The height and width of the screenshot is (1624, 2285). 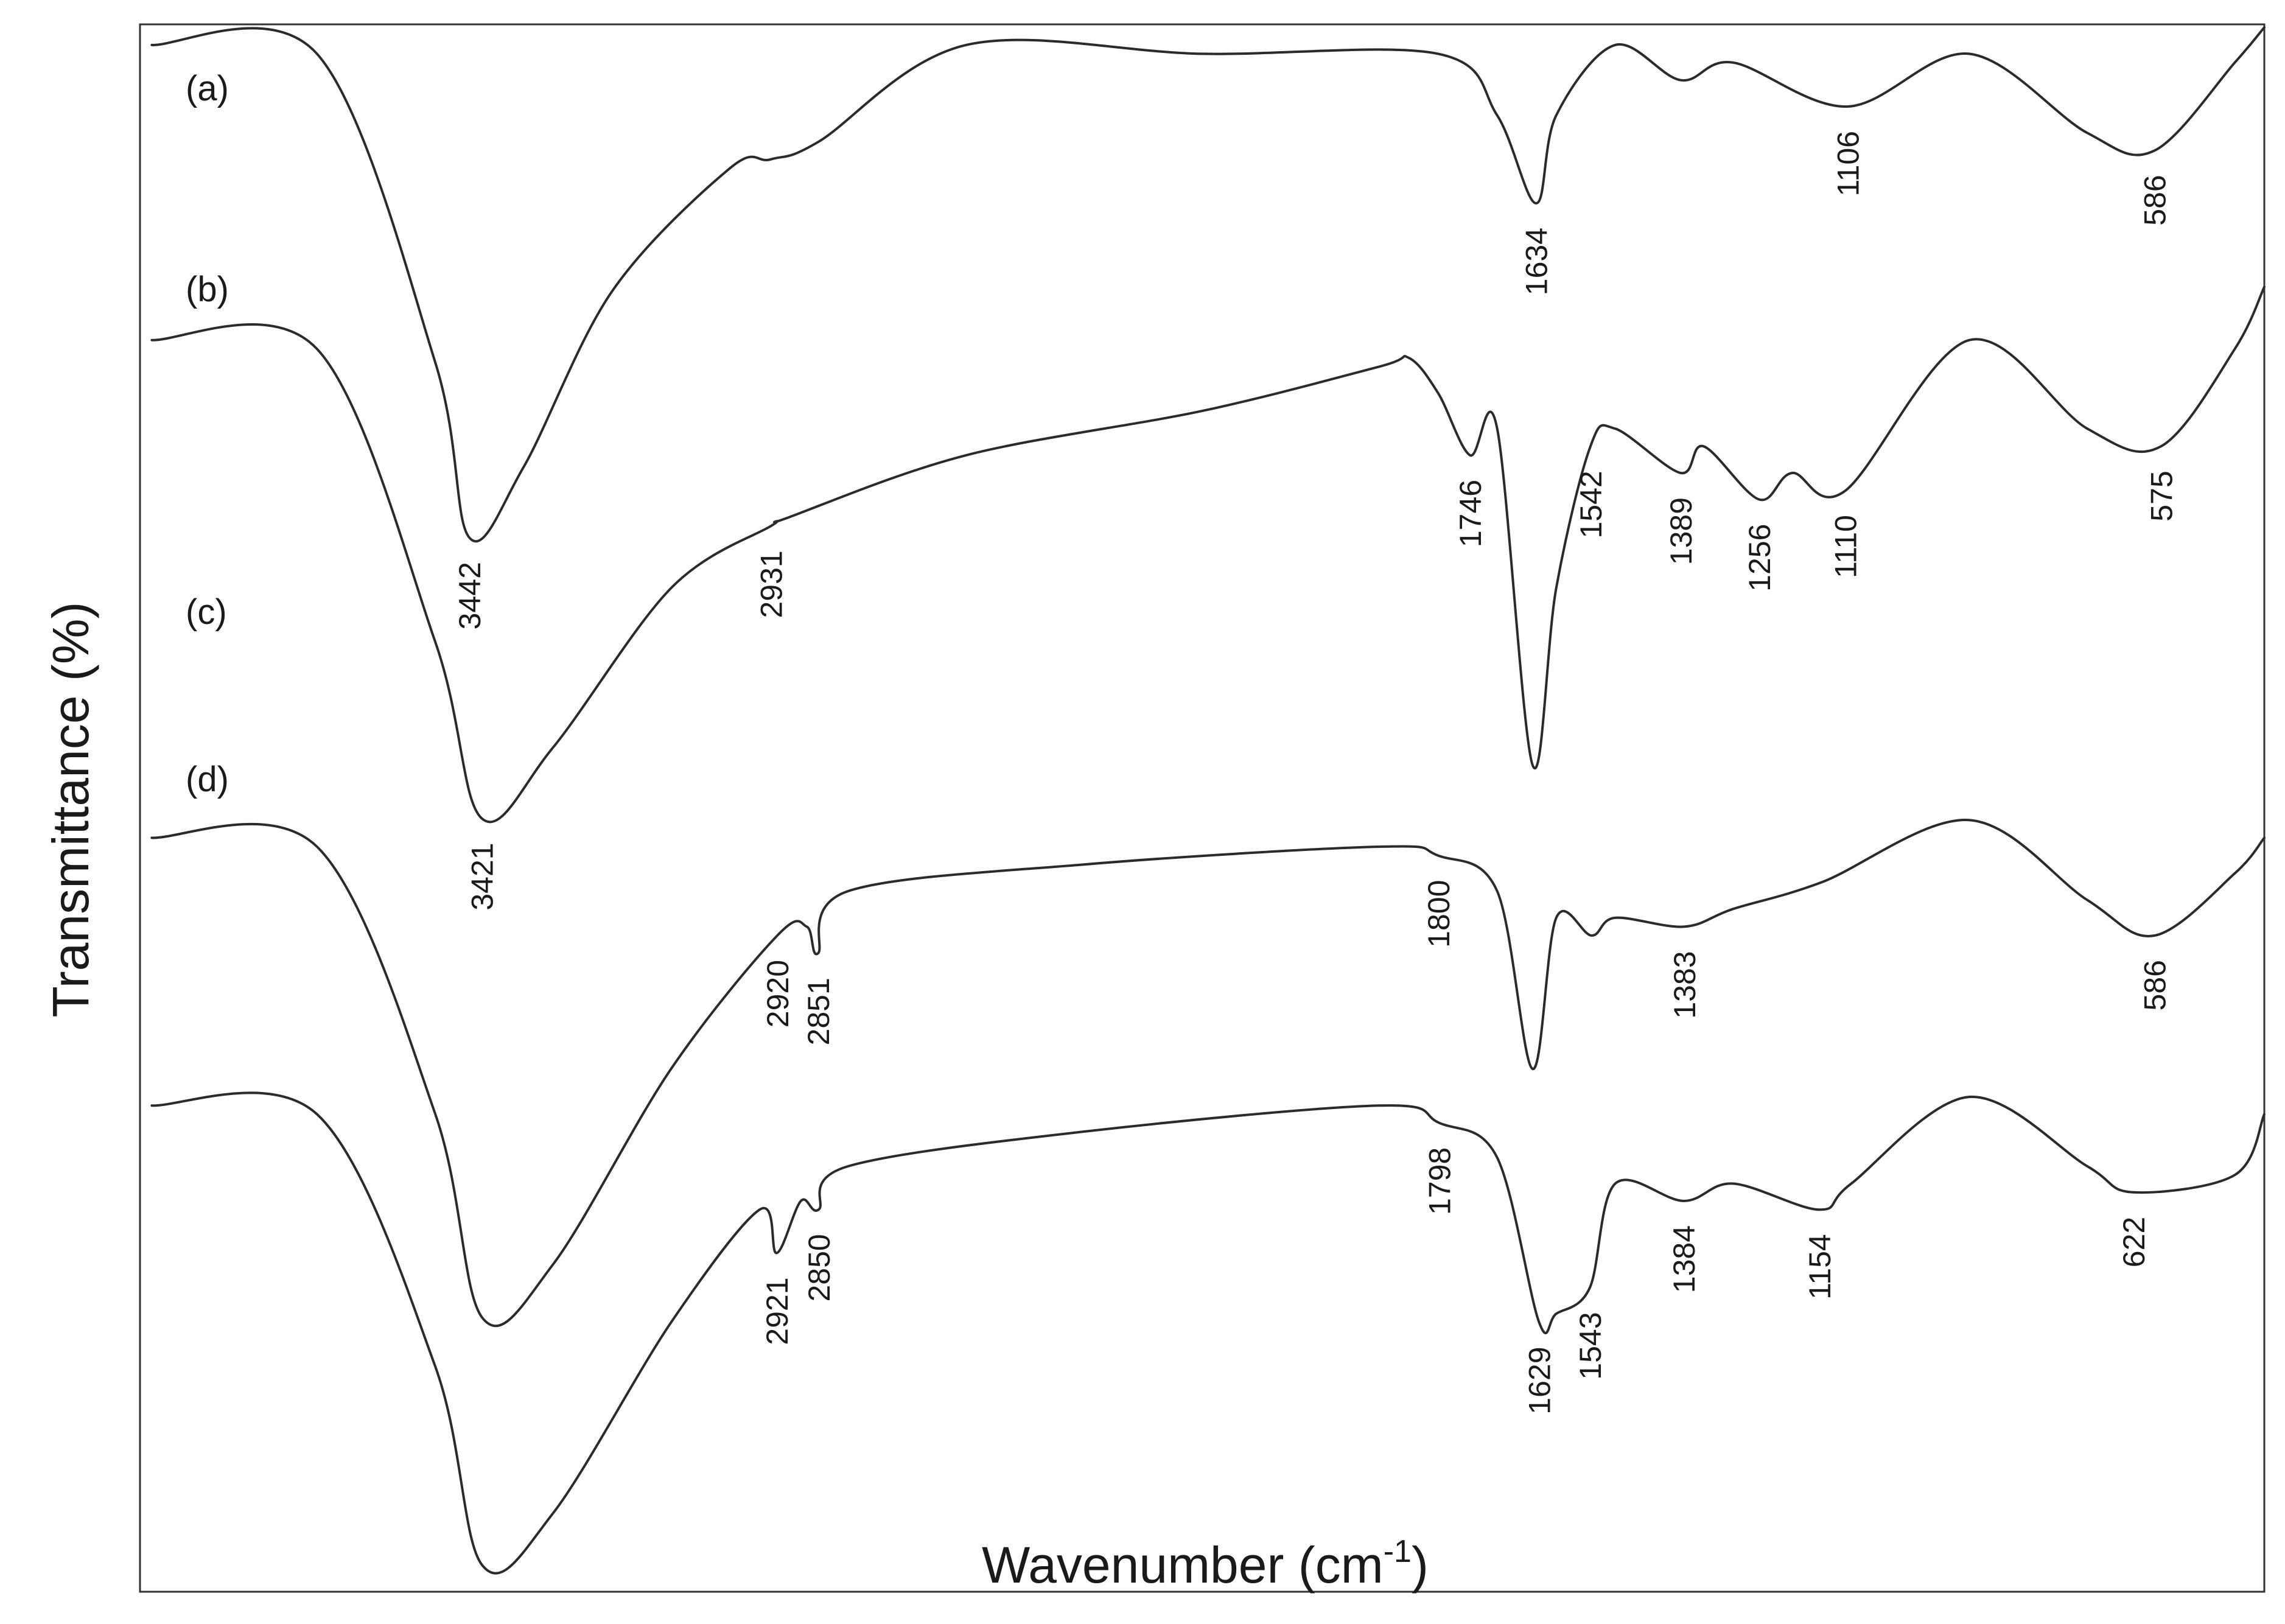 What do you see at coordinates (1846, 546) in the screenshot?
I see `peak-label: 1110` at bounding box center [1846, 546].